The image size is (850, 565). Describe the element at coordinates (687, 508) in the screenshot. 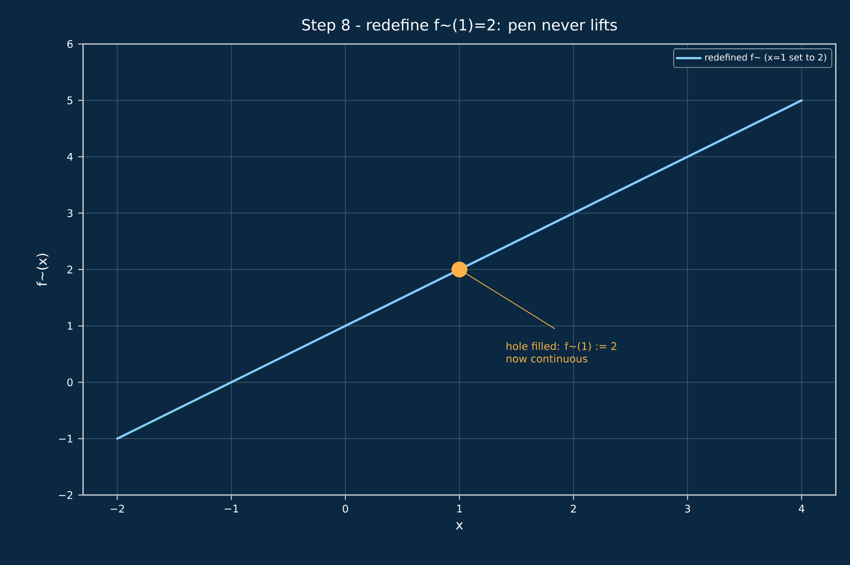

I see `x-tick-label: 3` at that location.